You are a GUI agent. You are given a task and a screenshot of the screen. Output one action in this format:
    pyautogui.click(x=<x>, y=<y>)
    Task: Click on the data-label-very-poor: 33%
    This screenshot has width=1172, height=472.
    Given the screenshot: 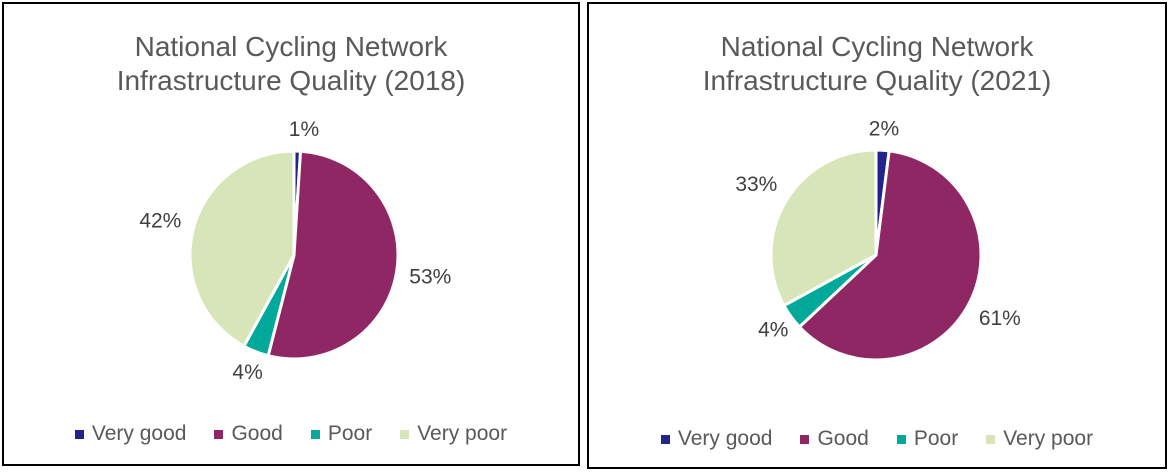 What is the action you would take?
    pyautogui.click(x=756, y=184)
    